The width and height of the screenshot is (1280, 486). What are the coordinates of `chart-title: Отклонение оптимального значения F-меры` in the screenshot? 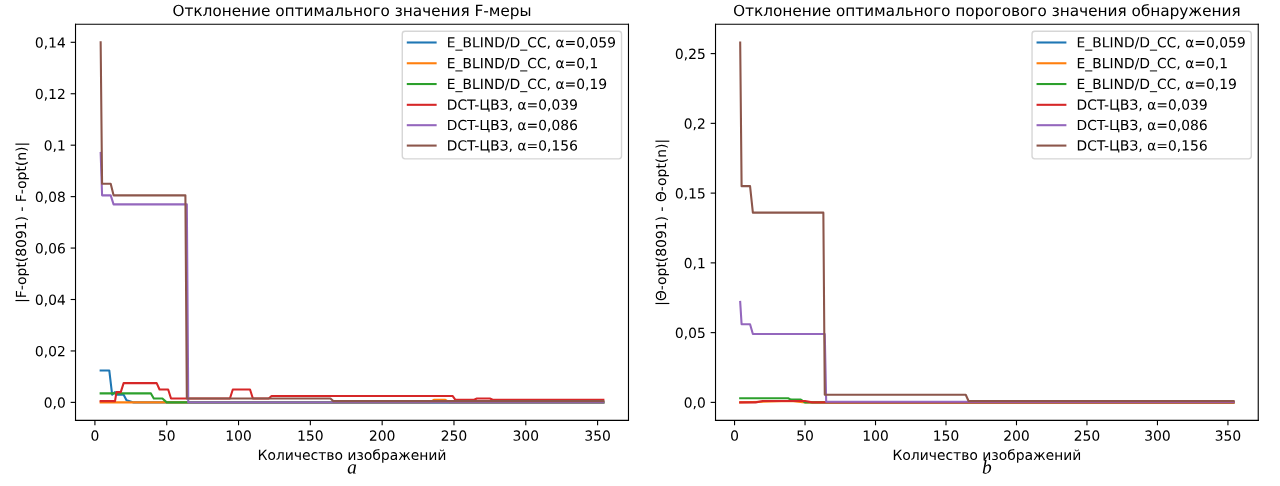 It's located at (352, 12).